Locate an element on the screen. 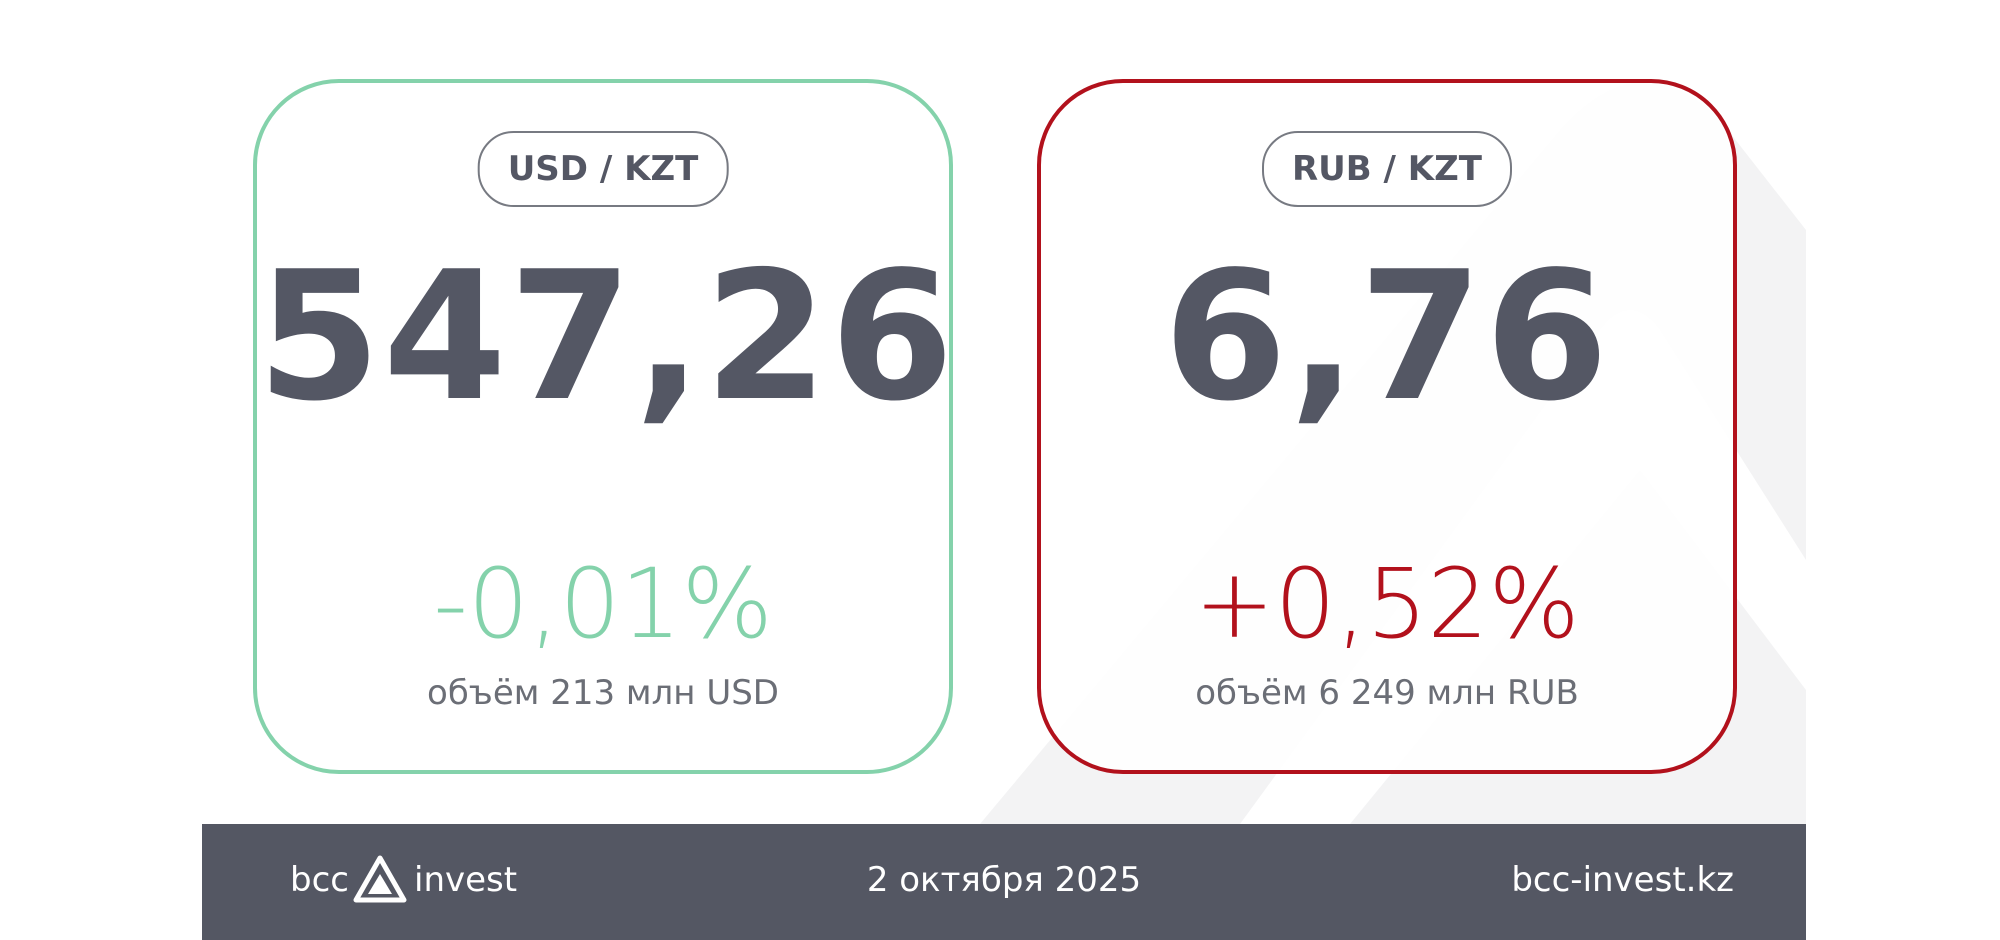  logo-icon is located at coordinates (380, 879).